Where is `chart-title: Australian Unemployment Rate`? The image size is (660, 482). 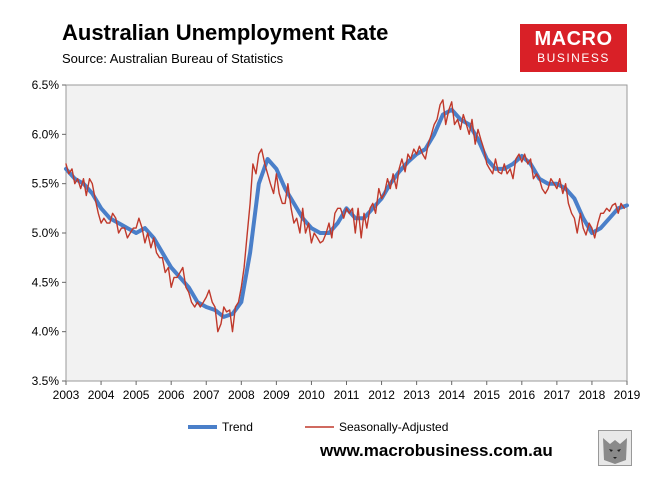
chart-title: Australian Unemployment Rate is located at coordinates (225, 32).